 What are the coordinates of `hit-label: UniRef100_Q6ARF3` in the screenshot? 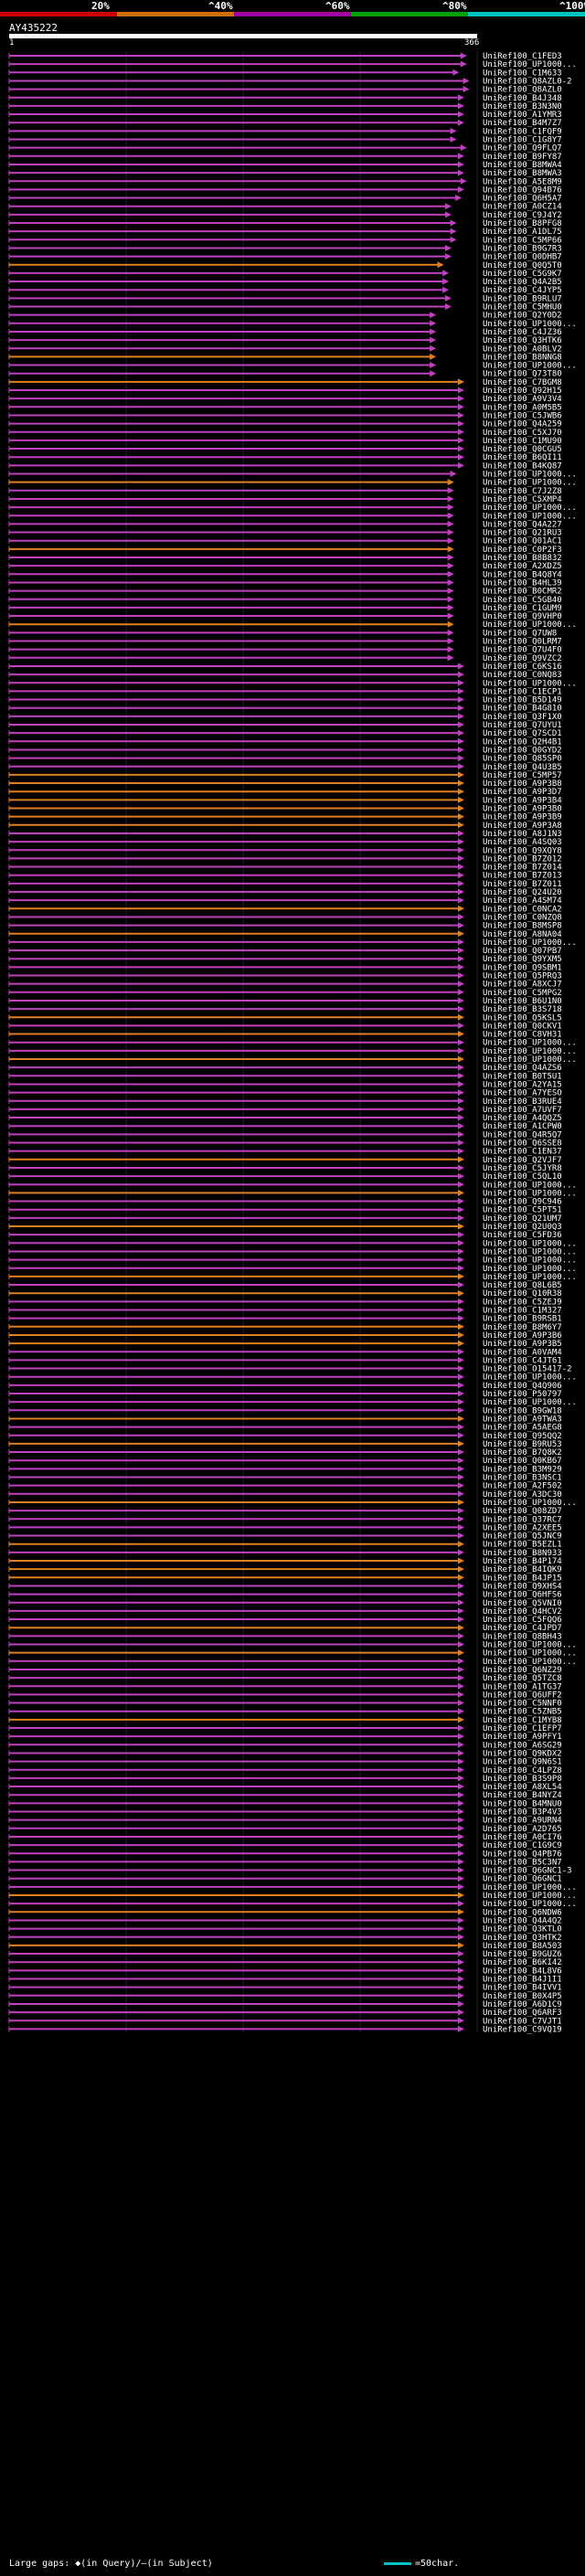 It's located at (522, 2013).